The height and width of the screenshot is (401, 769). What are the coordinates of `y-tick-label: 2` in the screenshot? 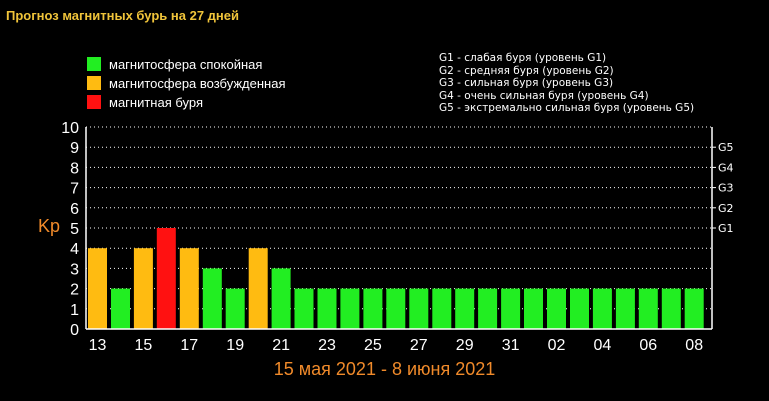 It's located at (74, 290).